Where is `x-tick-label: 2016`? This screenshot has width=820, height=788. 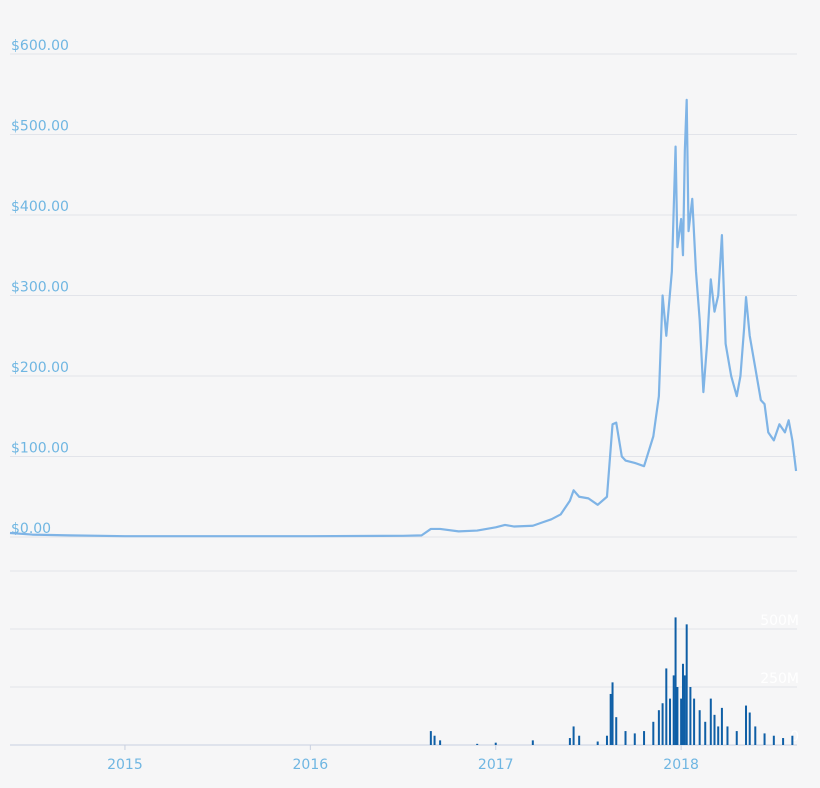 x-tick-label: 2016 is located at coordinates (311, 765).